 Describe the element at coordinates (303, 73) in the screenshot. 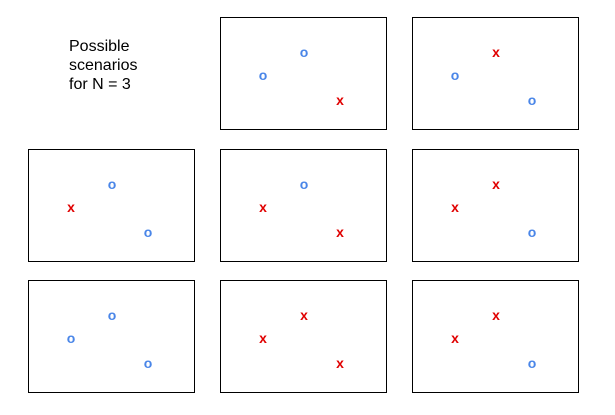

I see `scenario-panel: o o x` at that location.